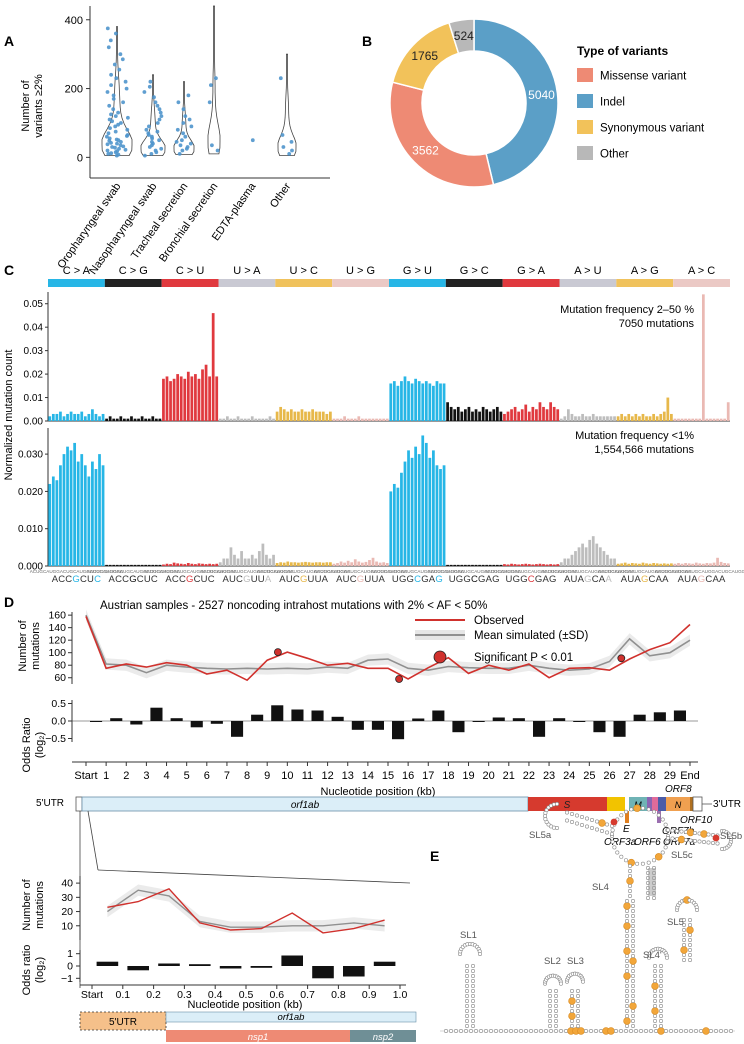  Describe the element at coordinates (58, 704) in the screenshot. I see `d-odds-ytick-label: 0.5` at that location.